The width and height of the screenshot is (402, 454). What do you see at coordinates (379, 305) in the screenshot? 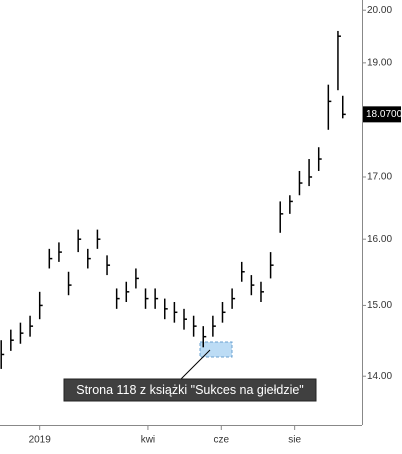
I see `y-tick-label: 15.00` at bounding box center [379, 305].